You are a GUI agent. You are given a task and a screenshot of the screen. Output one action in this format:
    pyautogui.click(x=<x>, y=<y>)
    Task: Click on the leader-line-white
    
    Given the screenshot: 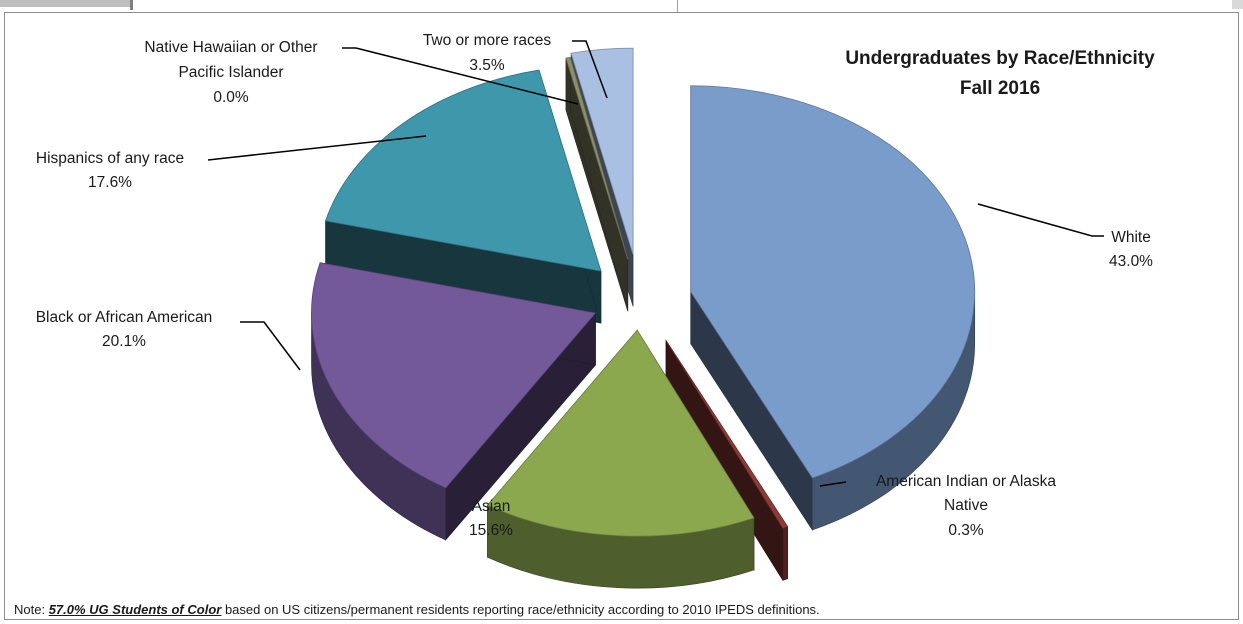 What is the action you would take?
    pyautogui.click(x=1040, y=220)
    